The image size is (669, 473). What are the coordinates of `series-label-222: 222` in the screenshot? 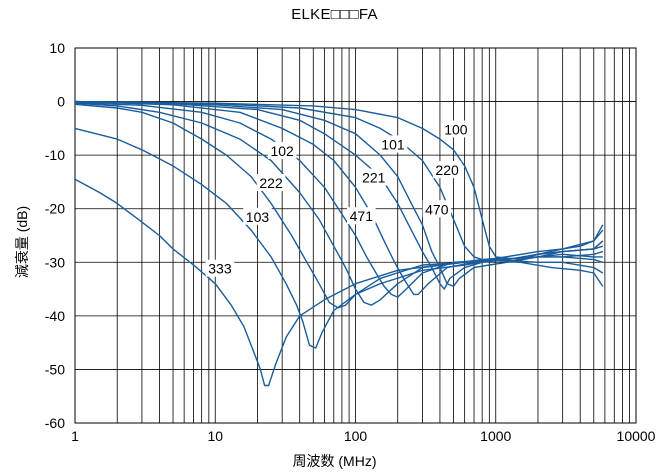 It's located at (271, 183).